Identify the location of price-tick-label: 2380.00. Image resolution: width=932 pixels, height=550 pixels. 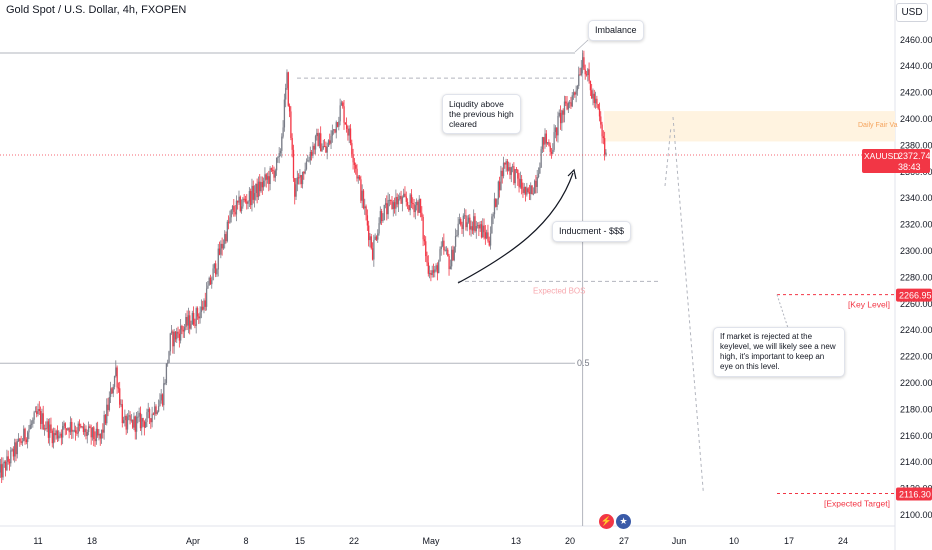
(916, 145).